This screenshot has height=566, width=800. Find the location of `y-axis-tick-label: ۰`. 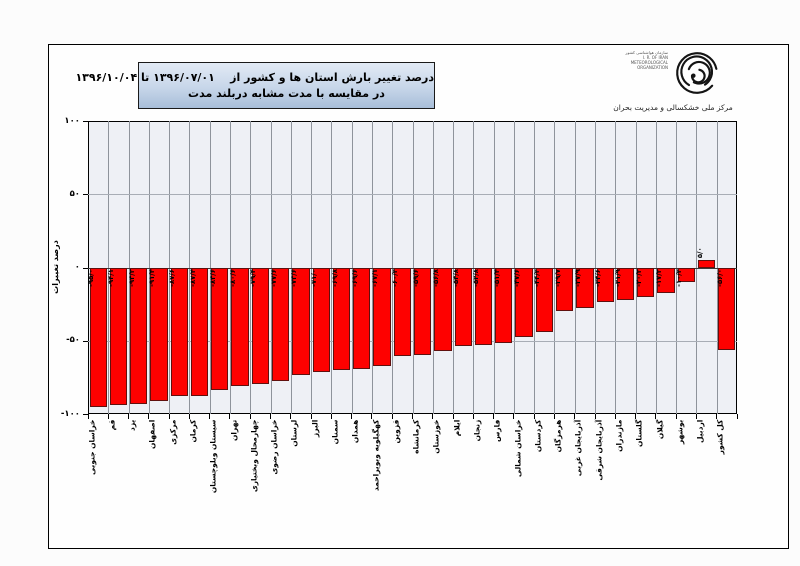

y-axis-tick-label: ۰ is located at coordinates (77, 267).